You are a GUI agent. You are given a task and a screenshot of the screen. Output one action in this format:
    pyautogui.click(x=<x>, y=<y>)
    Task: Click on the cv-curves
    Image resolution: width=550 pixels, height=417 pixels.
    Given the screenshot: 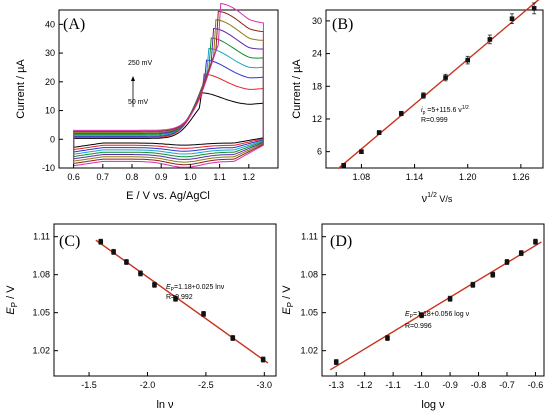 What is the action you would take?
    pyautogui.click(x=168, y=85)
    